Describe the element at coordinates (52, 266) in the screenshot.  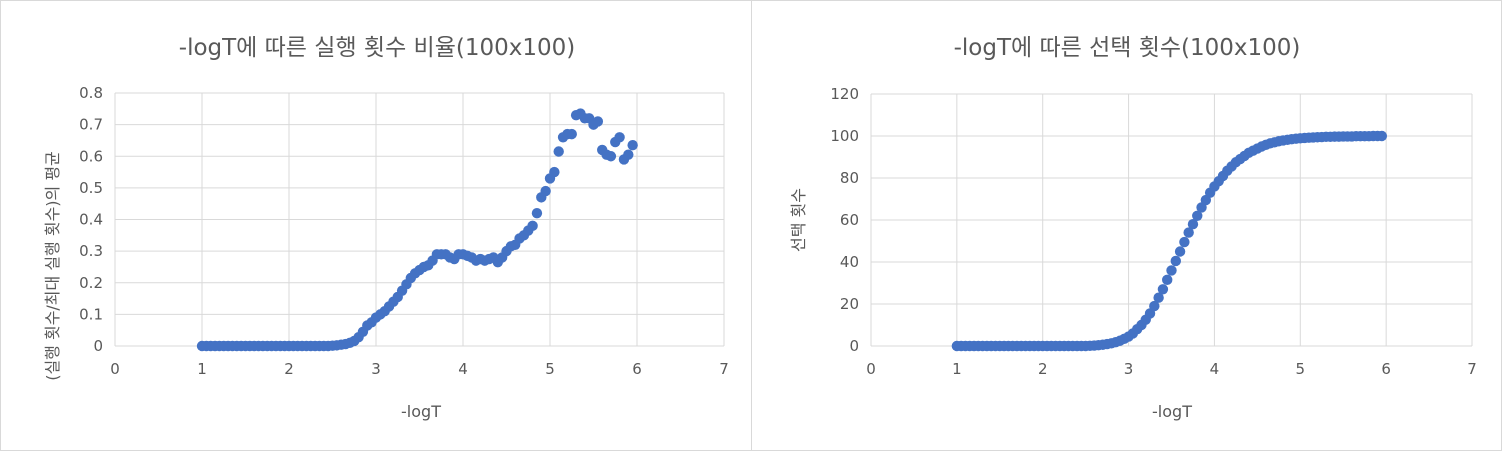
I see `chart-left-y-axis-label: (실행 횟수/최대 실행 횟수)의 평균` at that location.